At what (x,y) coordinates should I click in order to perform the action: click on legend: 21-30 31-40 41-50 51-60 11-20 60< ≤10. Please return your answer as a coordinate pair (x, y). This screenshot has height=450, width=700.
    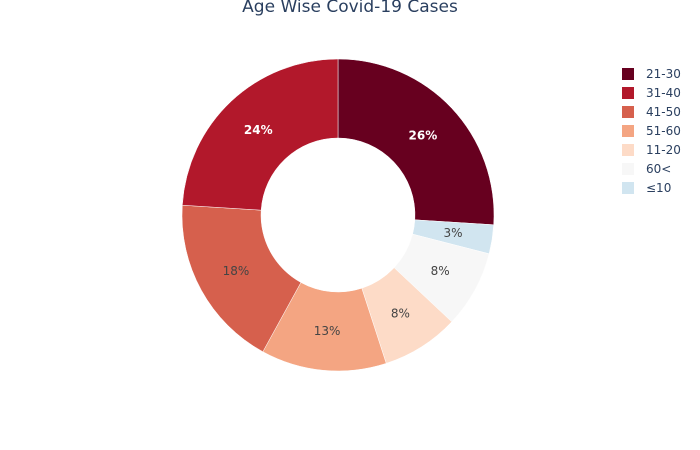
    Looking at the image, I should click on (651, 131).